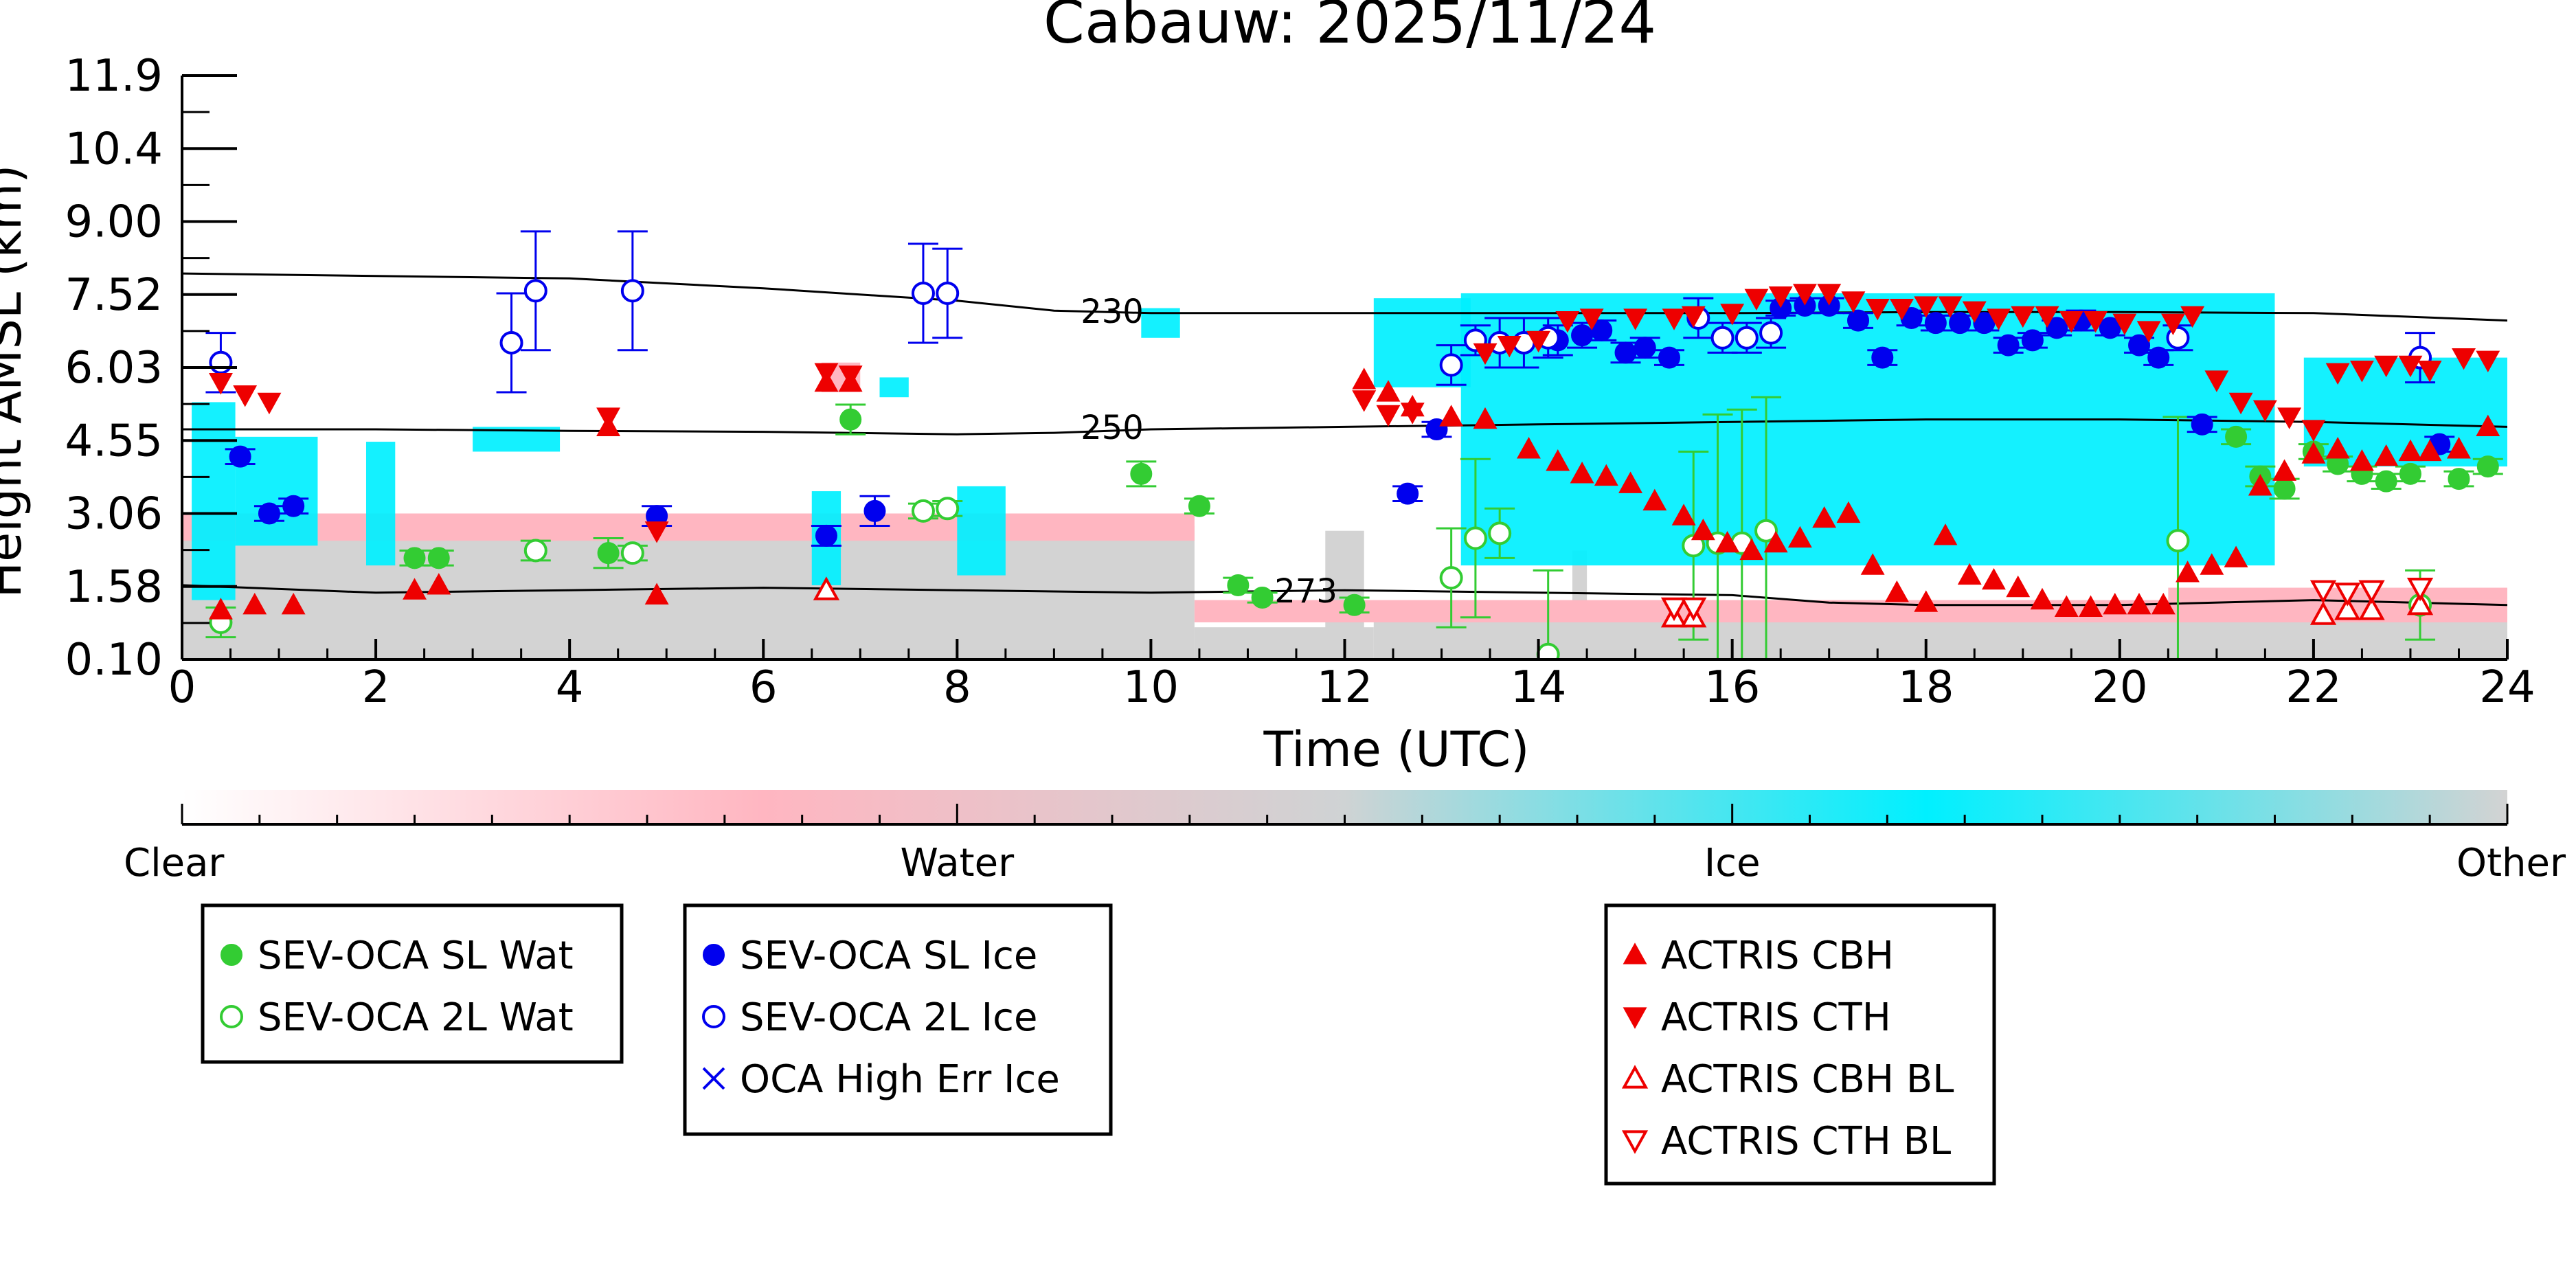 The image size is (2576, 1288). I want to click on colorbar: Clear Water Ice Other, so click(1345, 837).